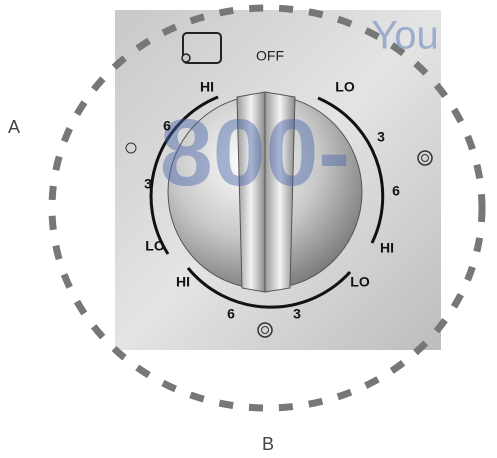  Describe the element at coordinates (280, 192) in the screenshot. I see `knob-grip-right` at that location.